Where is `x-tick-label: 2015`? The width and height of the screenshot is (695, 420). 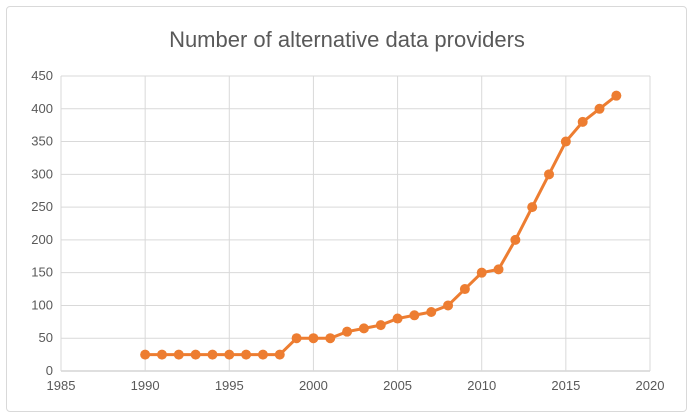
x-tick-label: 2015 is located at coordinates (565, 385).